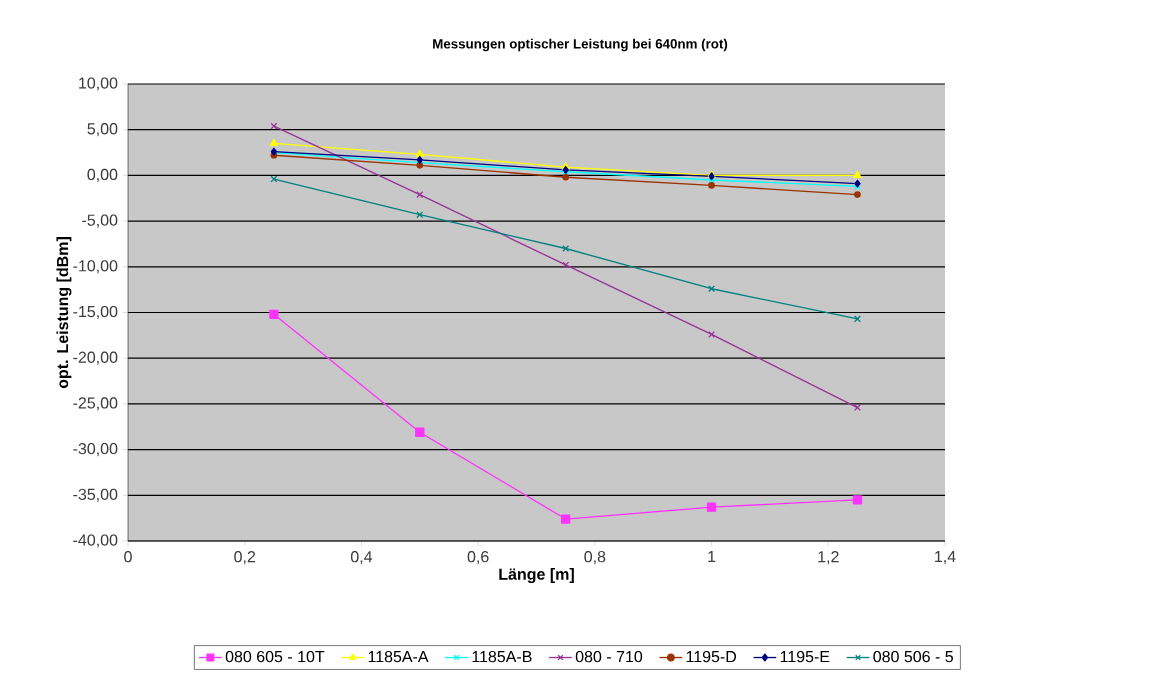 Image resolution: width=1155 pixels, height=684 pixels. Describe the element at coordinates (478, 558) in the screenshot. I see `x-tick-label: 0,6` at that location.